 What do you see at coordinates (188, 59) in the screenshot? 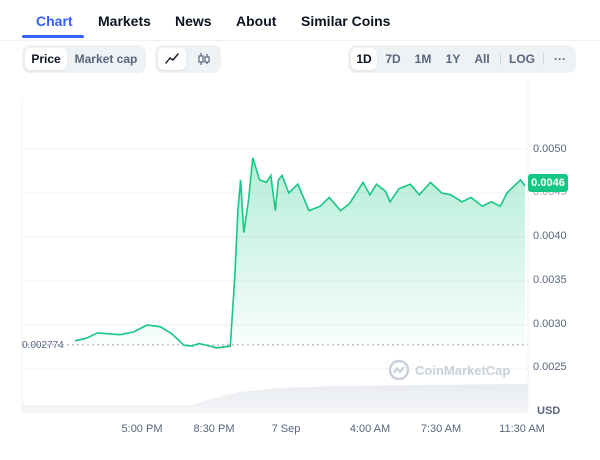
I see `chart-mode-toggle` at bounding box center [188, 59].